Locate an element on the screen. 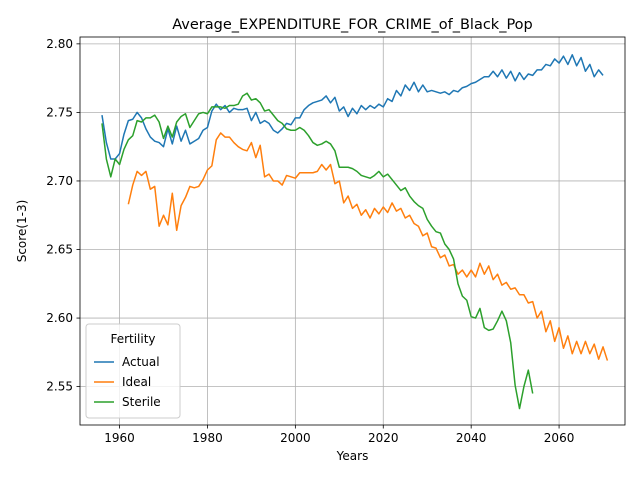 The width and height of the screenshot is (640, 480). y-tick-label: 2.70 is located at coordinates (59, 181).